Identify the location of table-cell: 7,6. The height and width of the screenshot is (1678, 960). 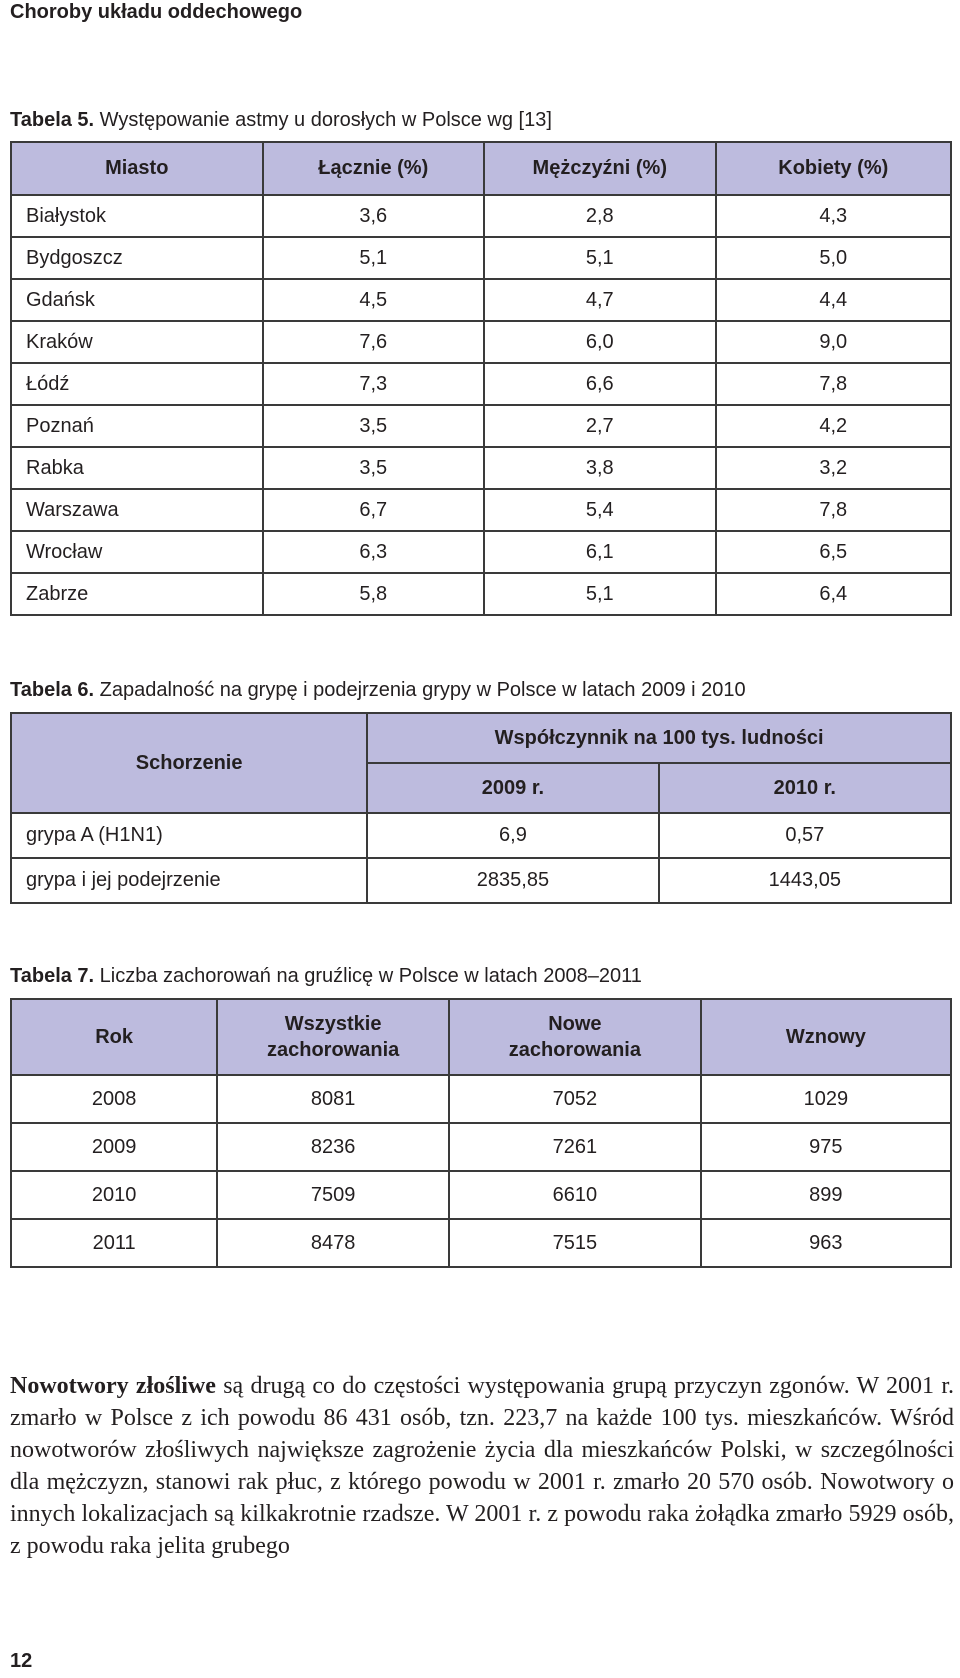
(373, 342).